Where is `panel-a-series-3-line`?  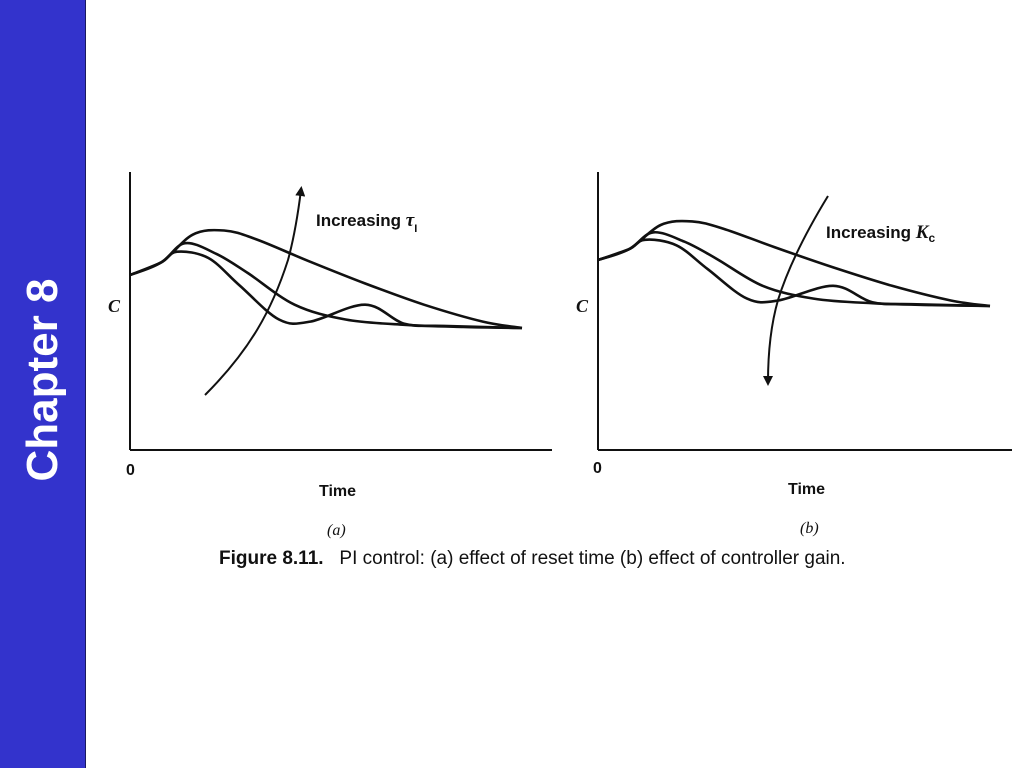
panel-a-series-3-line is located at coordinates (326, 279).